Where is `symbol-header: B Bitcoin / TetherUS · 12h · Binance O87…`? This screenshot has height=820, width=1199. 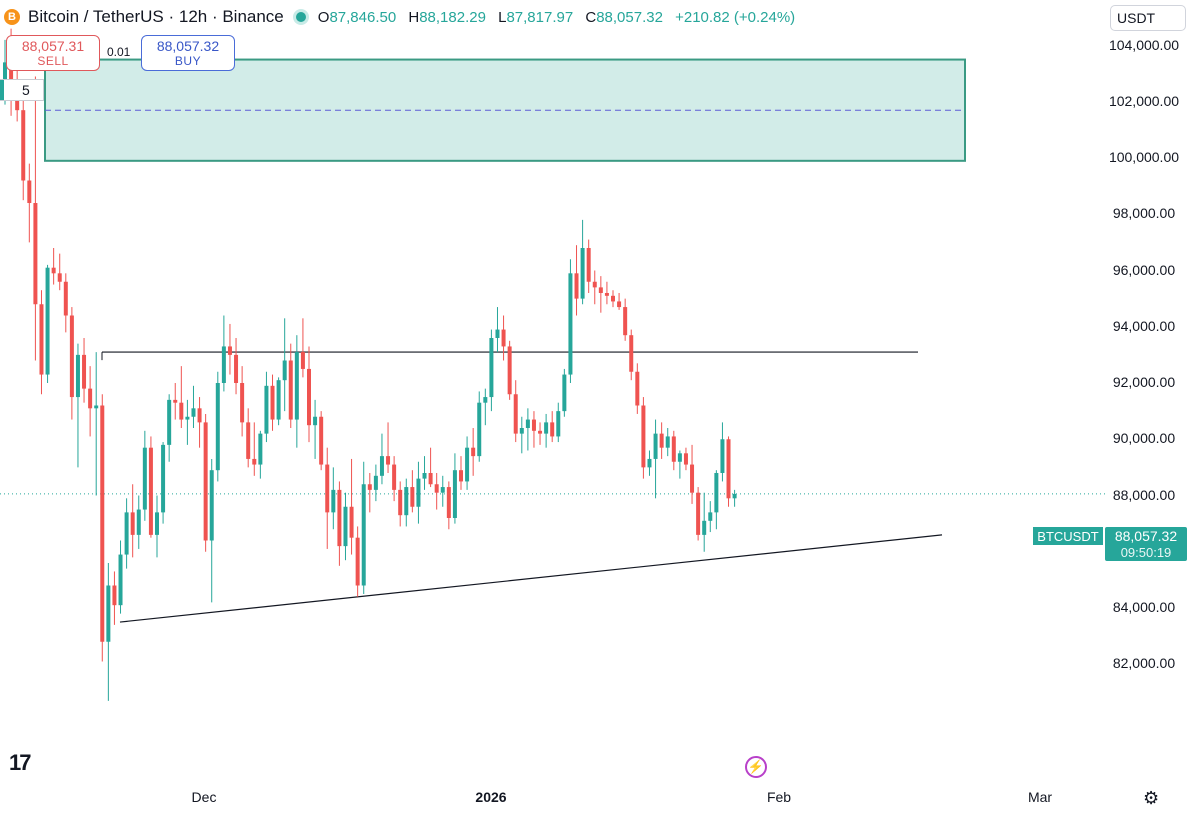
symbol-header: B Bitcoin / TetherUS · 12h · Binance O87… is located at coordinates (401, 17).